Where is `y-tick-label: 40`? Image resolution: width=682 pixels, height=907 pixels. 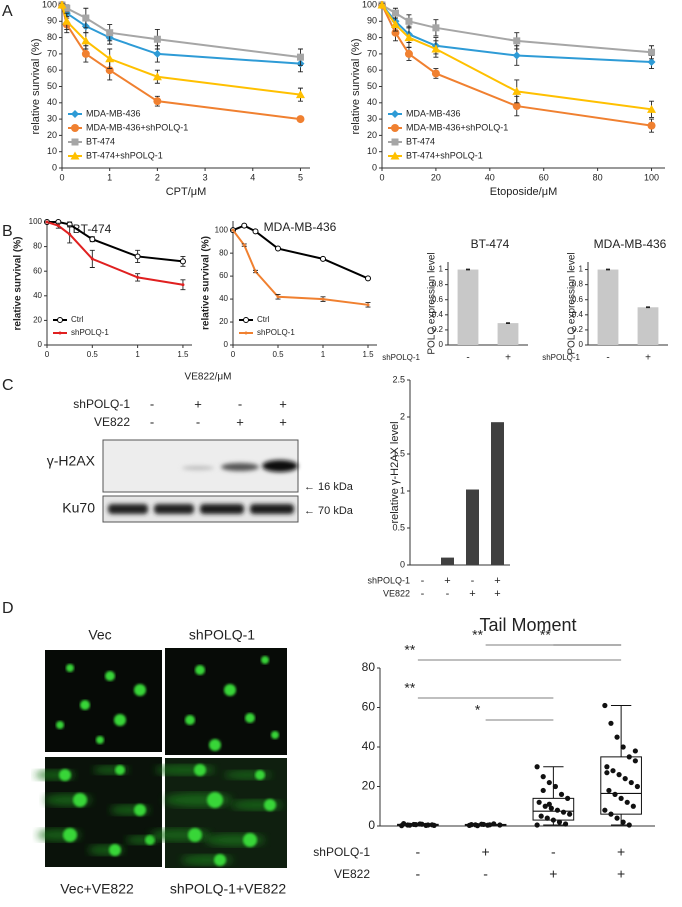
y-tick-label: 40 is located at coordinates (372, 102).